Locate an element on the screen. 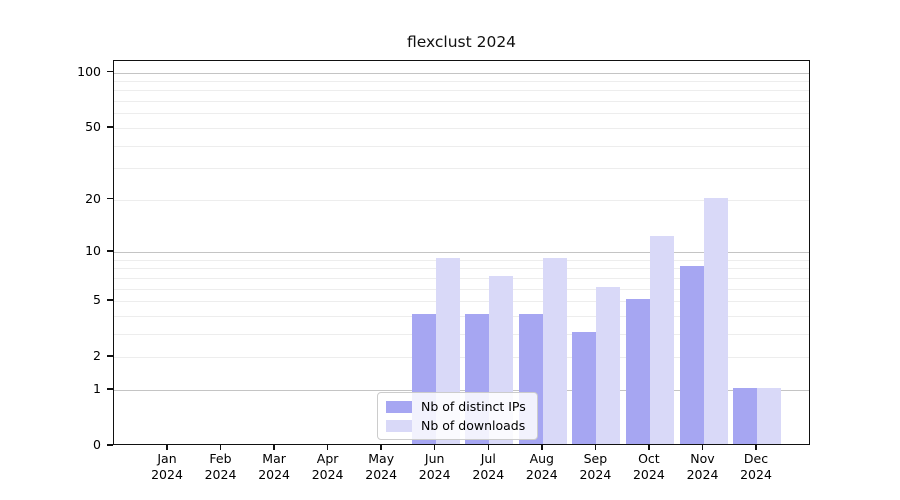  bar-downloads-sep is located at coordinates (608, 365).